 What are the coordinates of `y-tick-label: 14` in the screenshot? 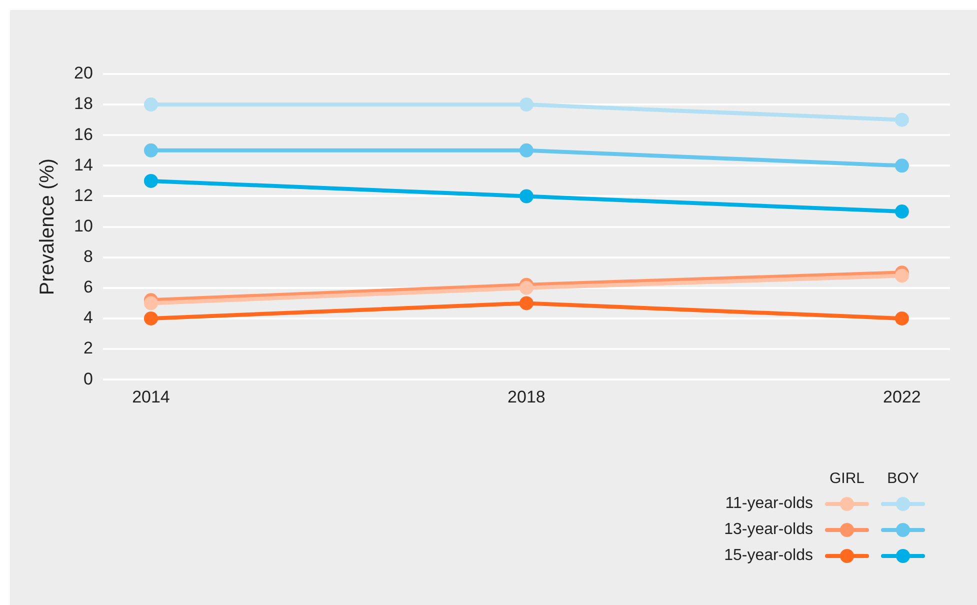 It's located at (83, 164).